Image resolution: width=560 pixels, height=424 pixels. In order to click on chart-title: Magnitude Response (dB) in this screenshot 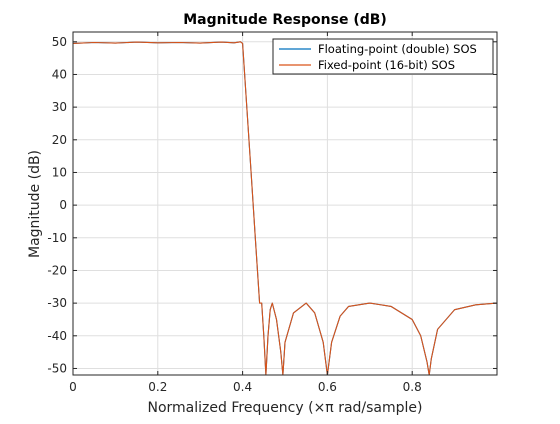, I will do `click(285, 20)`.